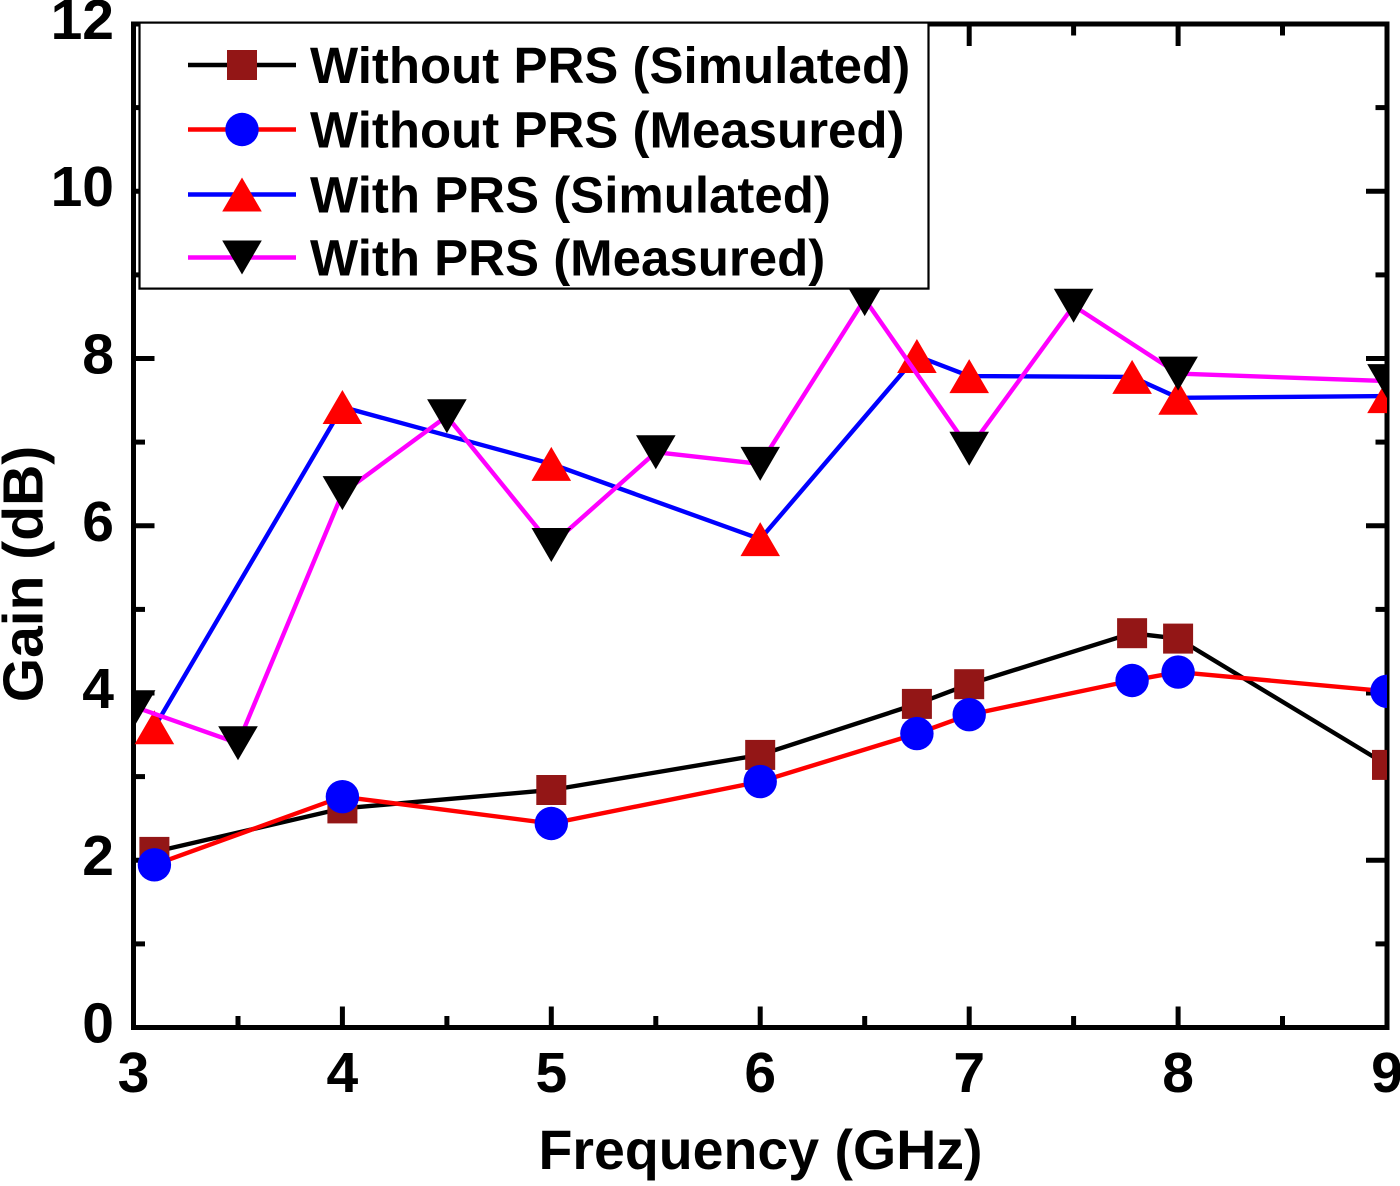 The width and height of the screenshot is (1400, 1186). I want to click on svg-text: 10, so click(82, 187).